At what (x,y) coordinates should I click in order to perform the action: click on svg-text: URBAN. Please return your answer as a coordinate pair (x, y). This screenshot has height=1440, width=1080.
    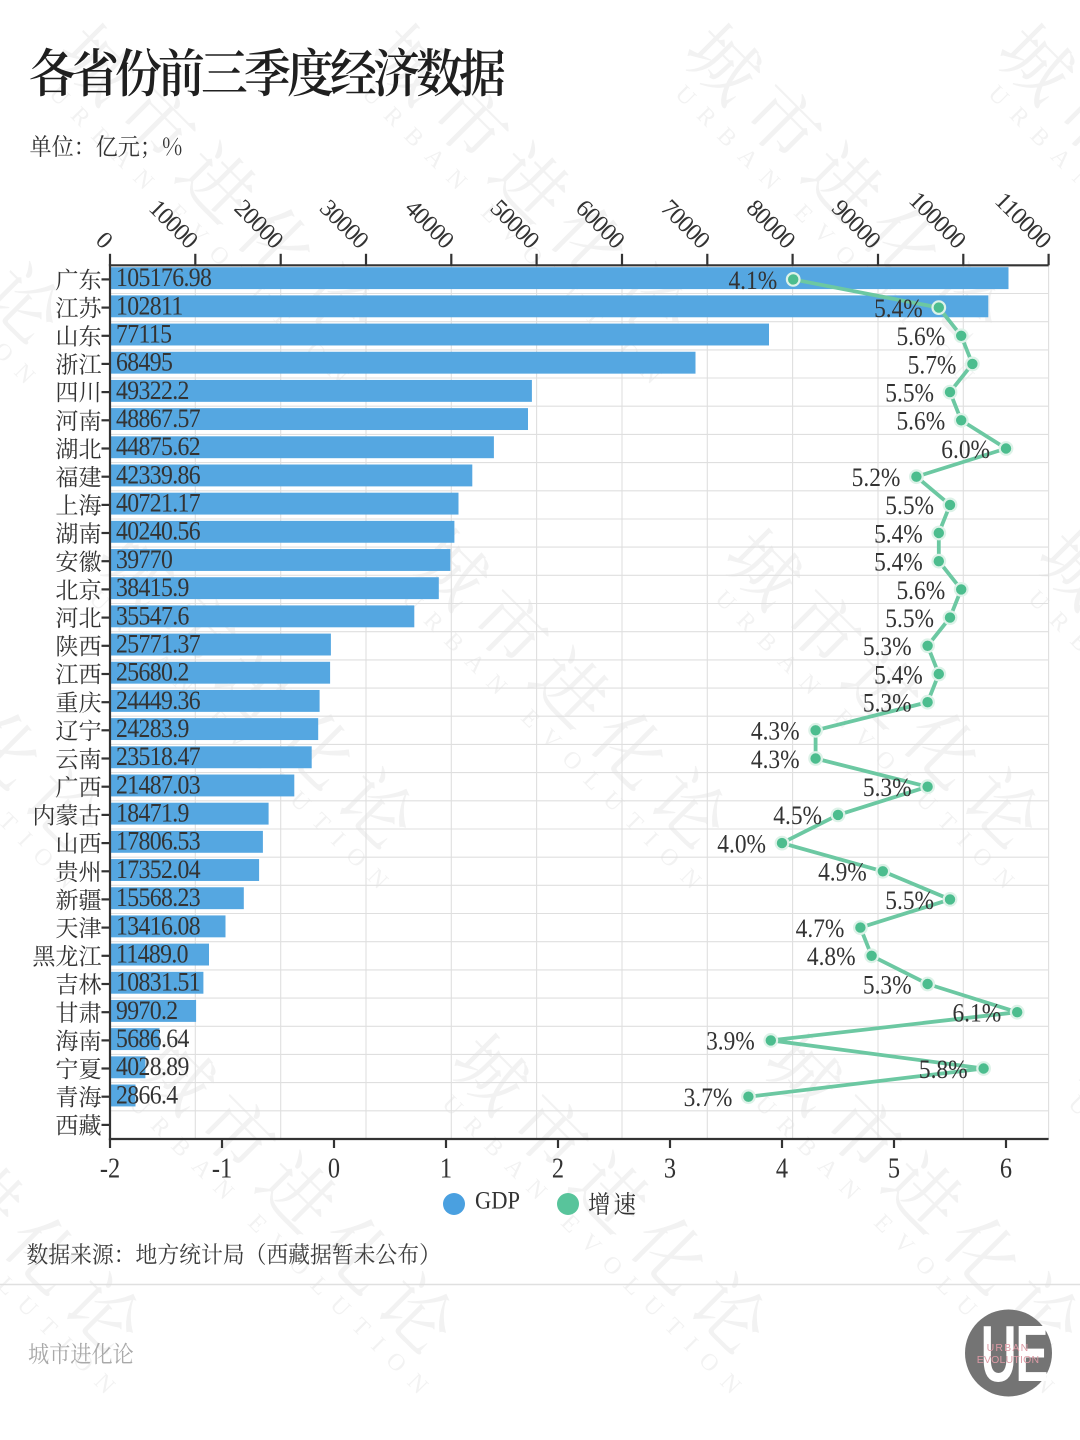
    Looking at the image, I should click on (1008, 1348).